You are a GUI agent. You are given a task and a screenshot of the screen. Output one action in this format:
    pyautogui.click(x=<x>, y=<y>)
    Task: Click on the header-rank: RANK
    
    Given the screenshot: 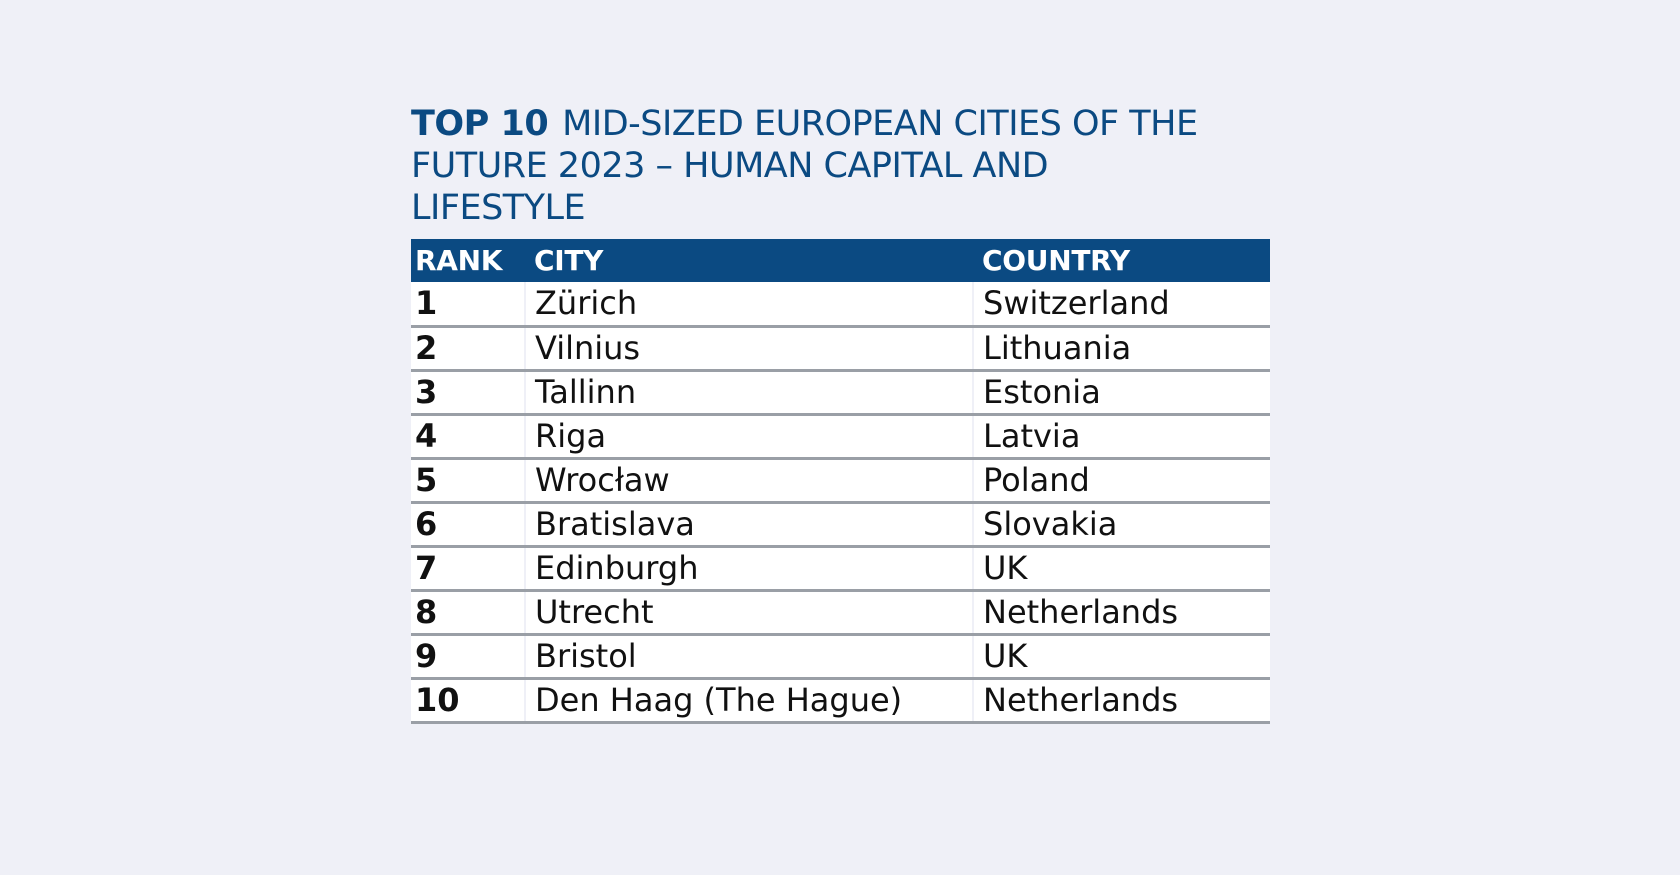 What is the action you would take?
    pyautogui.click(x=468, y=260)
    